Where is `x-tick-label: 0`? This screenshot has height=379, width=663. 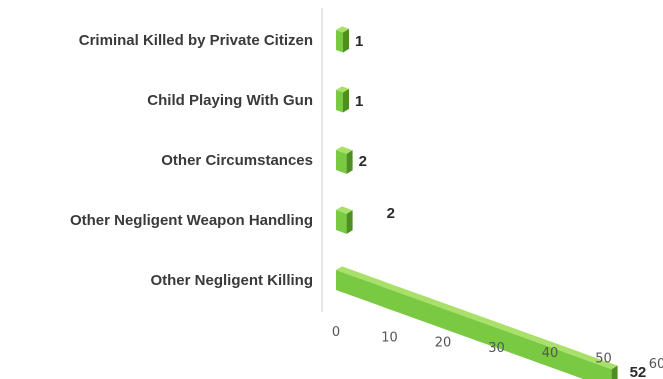 x-tick-label: 0 is located at coordinates (336, 332).